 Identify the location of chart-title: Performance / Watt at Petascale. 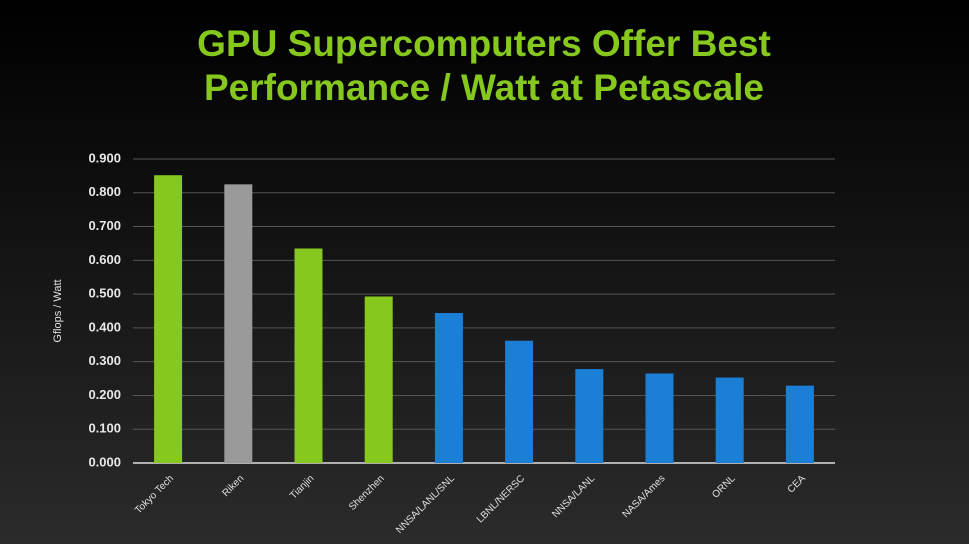
(484, 87).